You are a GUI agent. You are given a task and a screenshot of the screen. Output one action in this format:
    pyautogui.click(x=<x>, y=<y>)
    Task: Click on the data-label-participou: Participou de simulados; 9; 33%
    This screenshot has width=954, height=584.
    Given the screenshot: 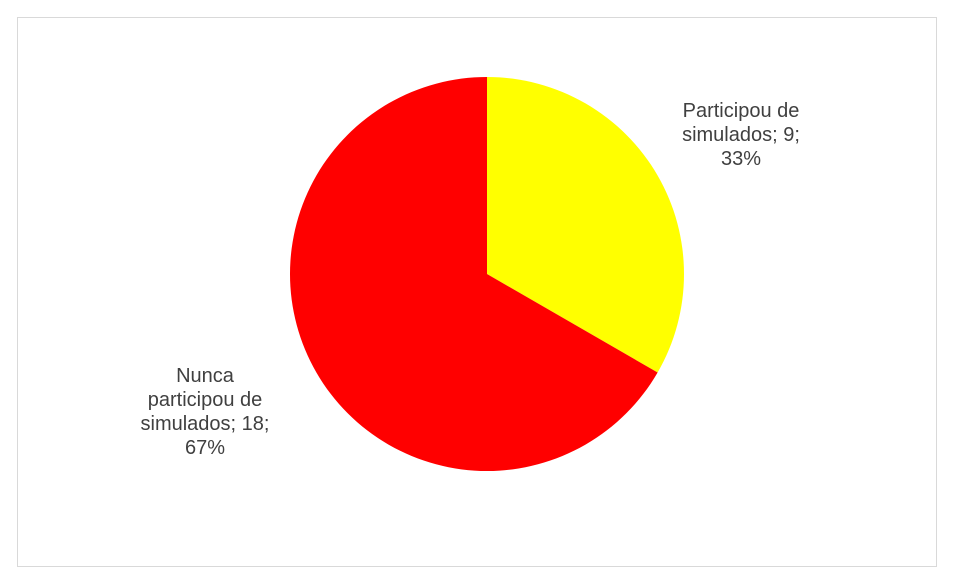 What is the action you would take?
    pyautogui.click(x=741, y=135)
    